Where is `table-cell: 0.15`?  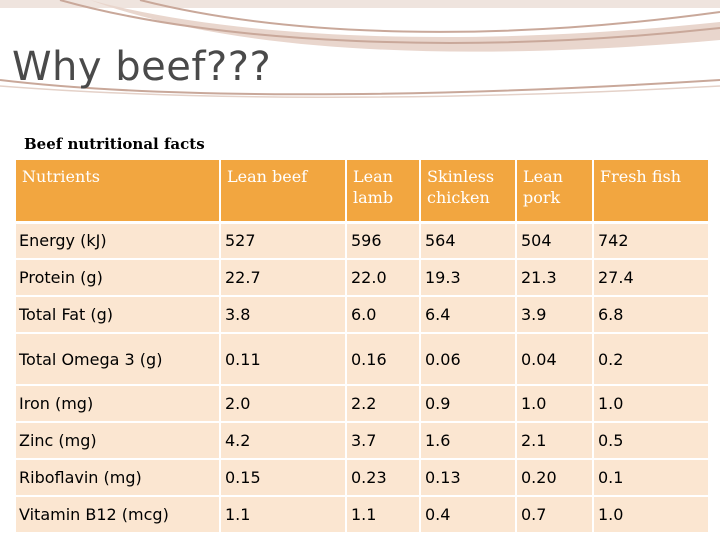
table-cell: 0.15 is located at coordinates (283, 478).